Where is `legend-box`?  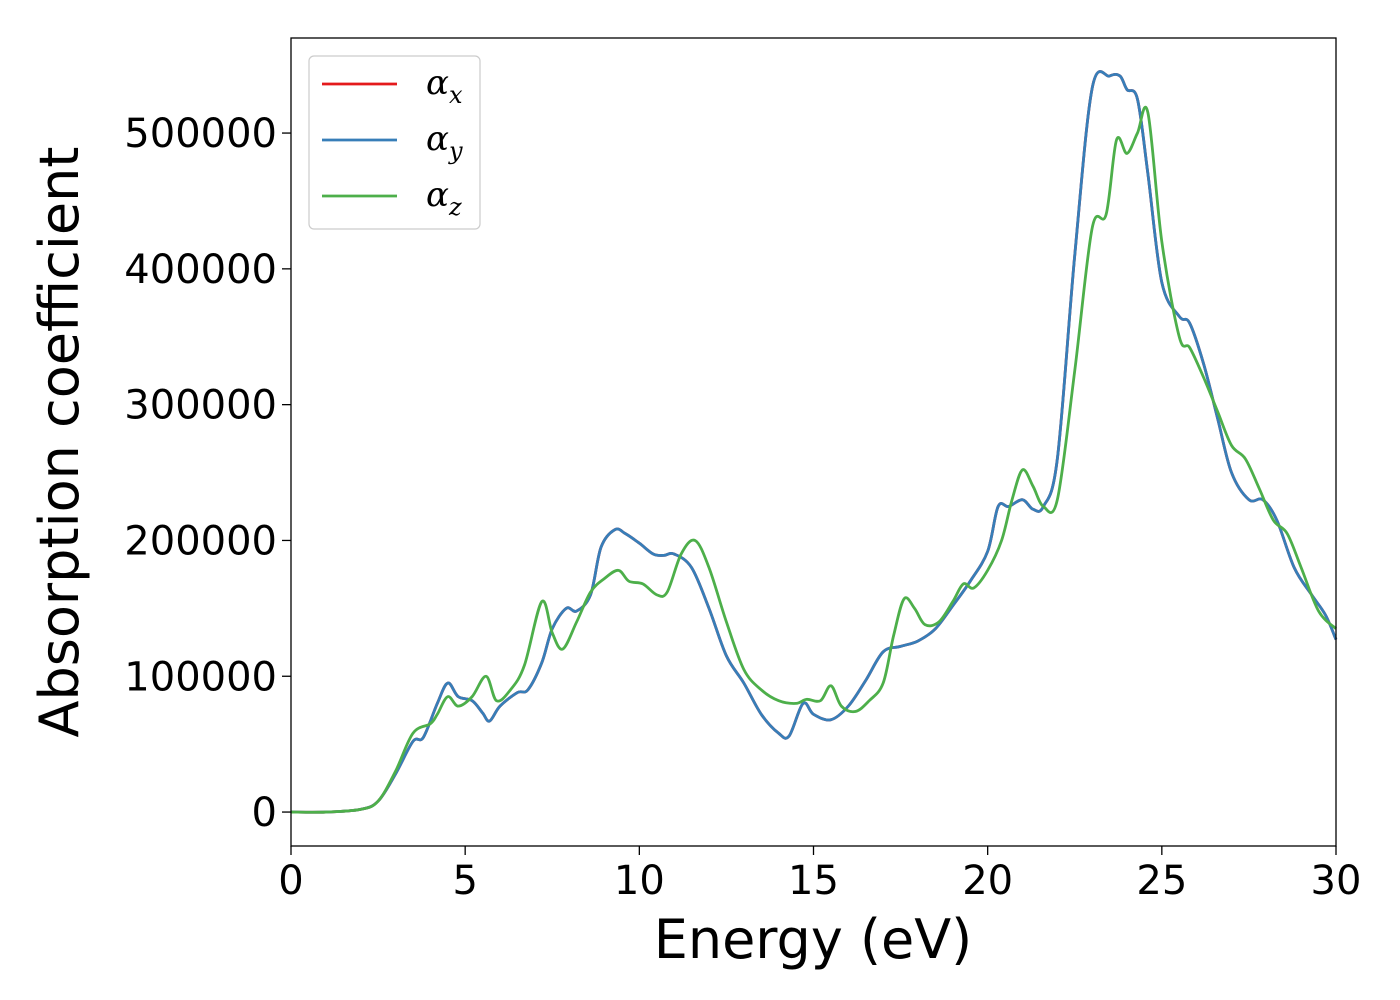 legend-box is located at coordinates (394, 142).